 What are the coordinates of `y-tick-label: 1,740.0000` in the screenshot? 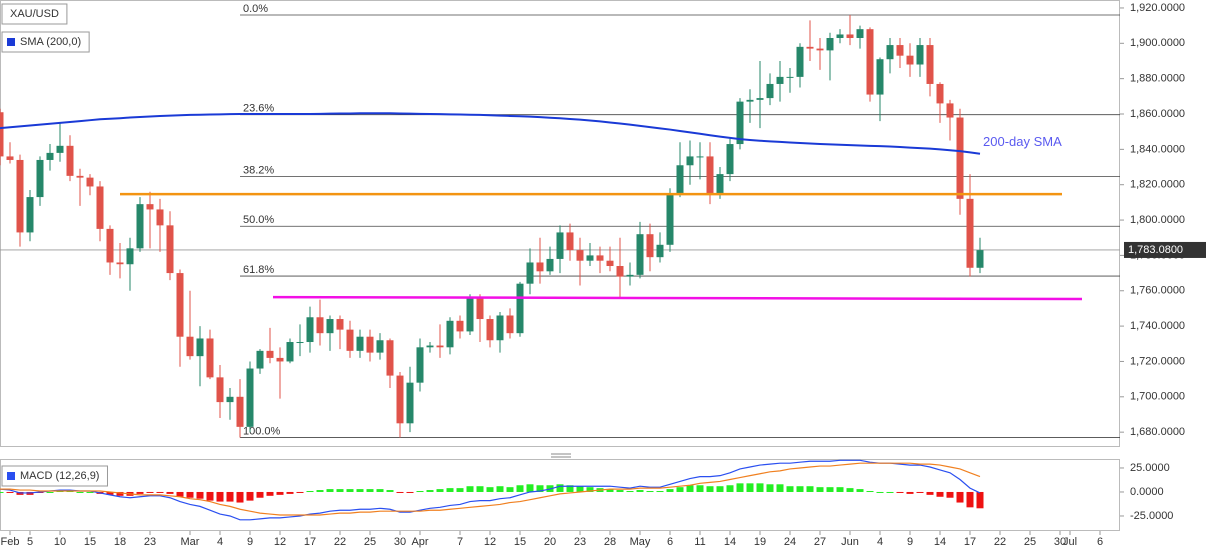 It's located at (1157, 326).